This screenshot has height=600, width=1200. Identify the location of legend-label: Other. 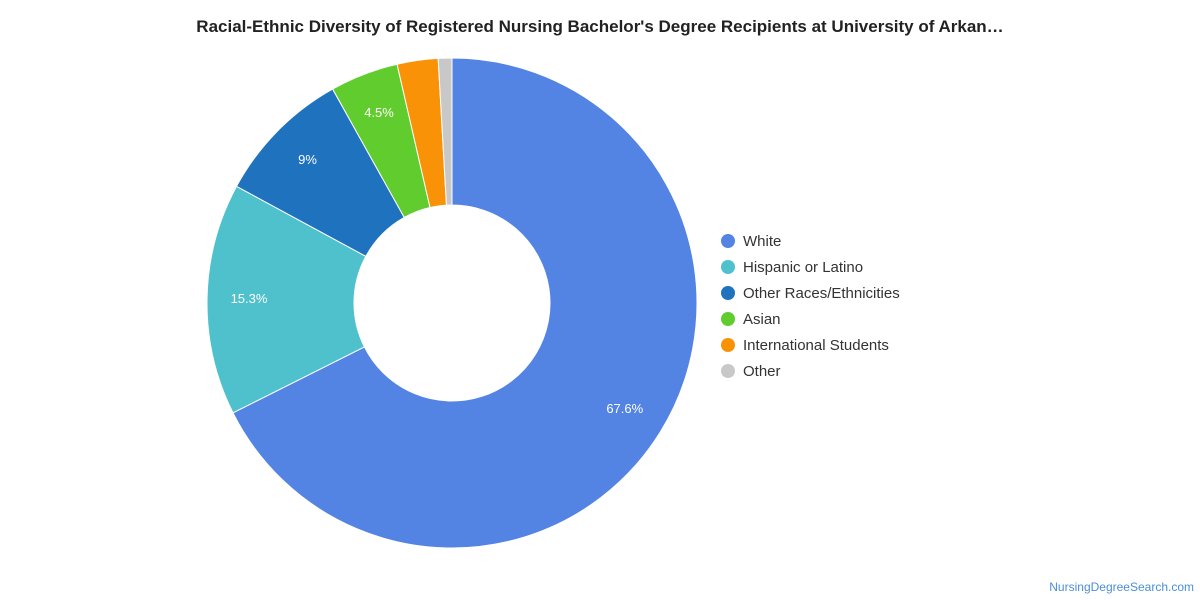
(762, 371).